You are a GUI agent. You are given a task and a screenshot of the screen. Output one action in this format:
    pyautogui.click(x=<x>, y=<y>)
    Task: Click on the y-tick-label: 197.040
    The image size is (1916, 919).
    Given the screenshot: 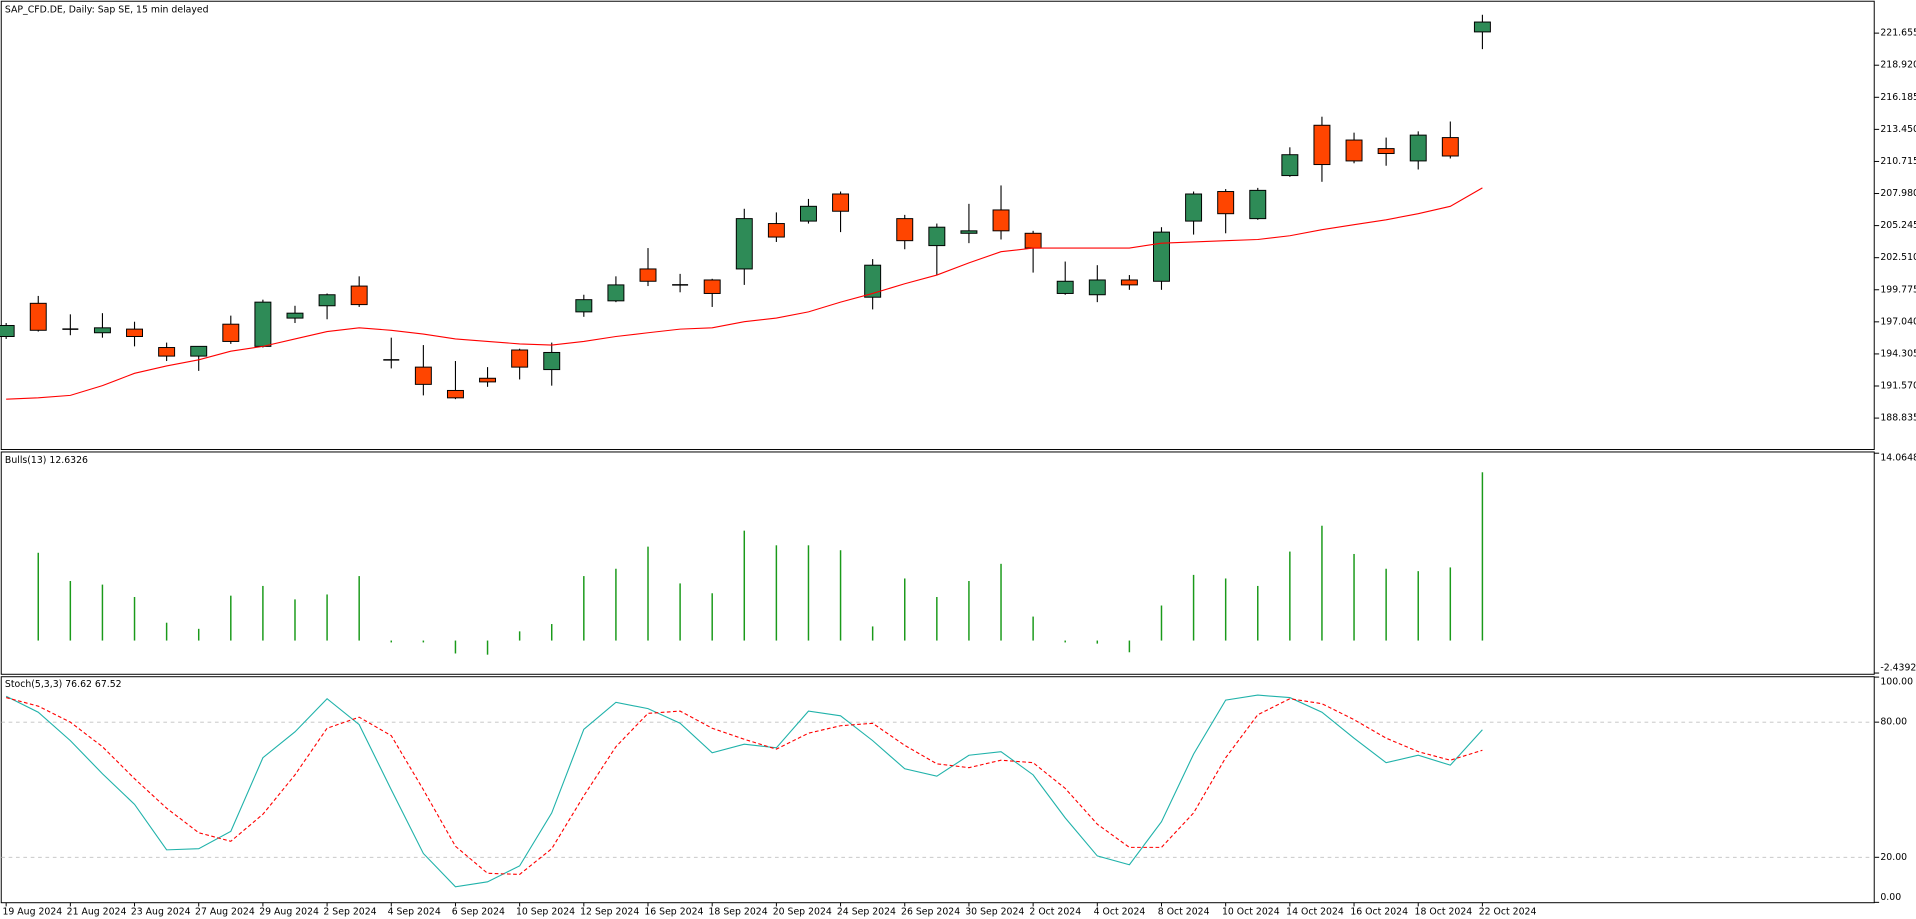 What is the action you would take?
    pyautogui.click(x=1898, y=321)
    